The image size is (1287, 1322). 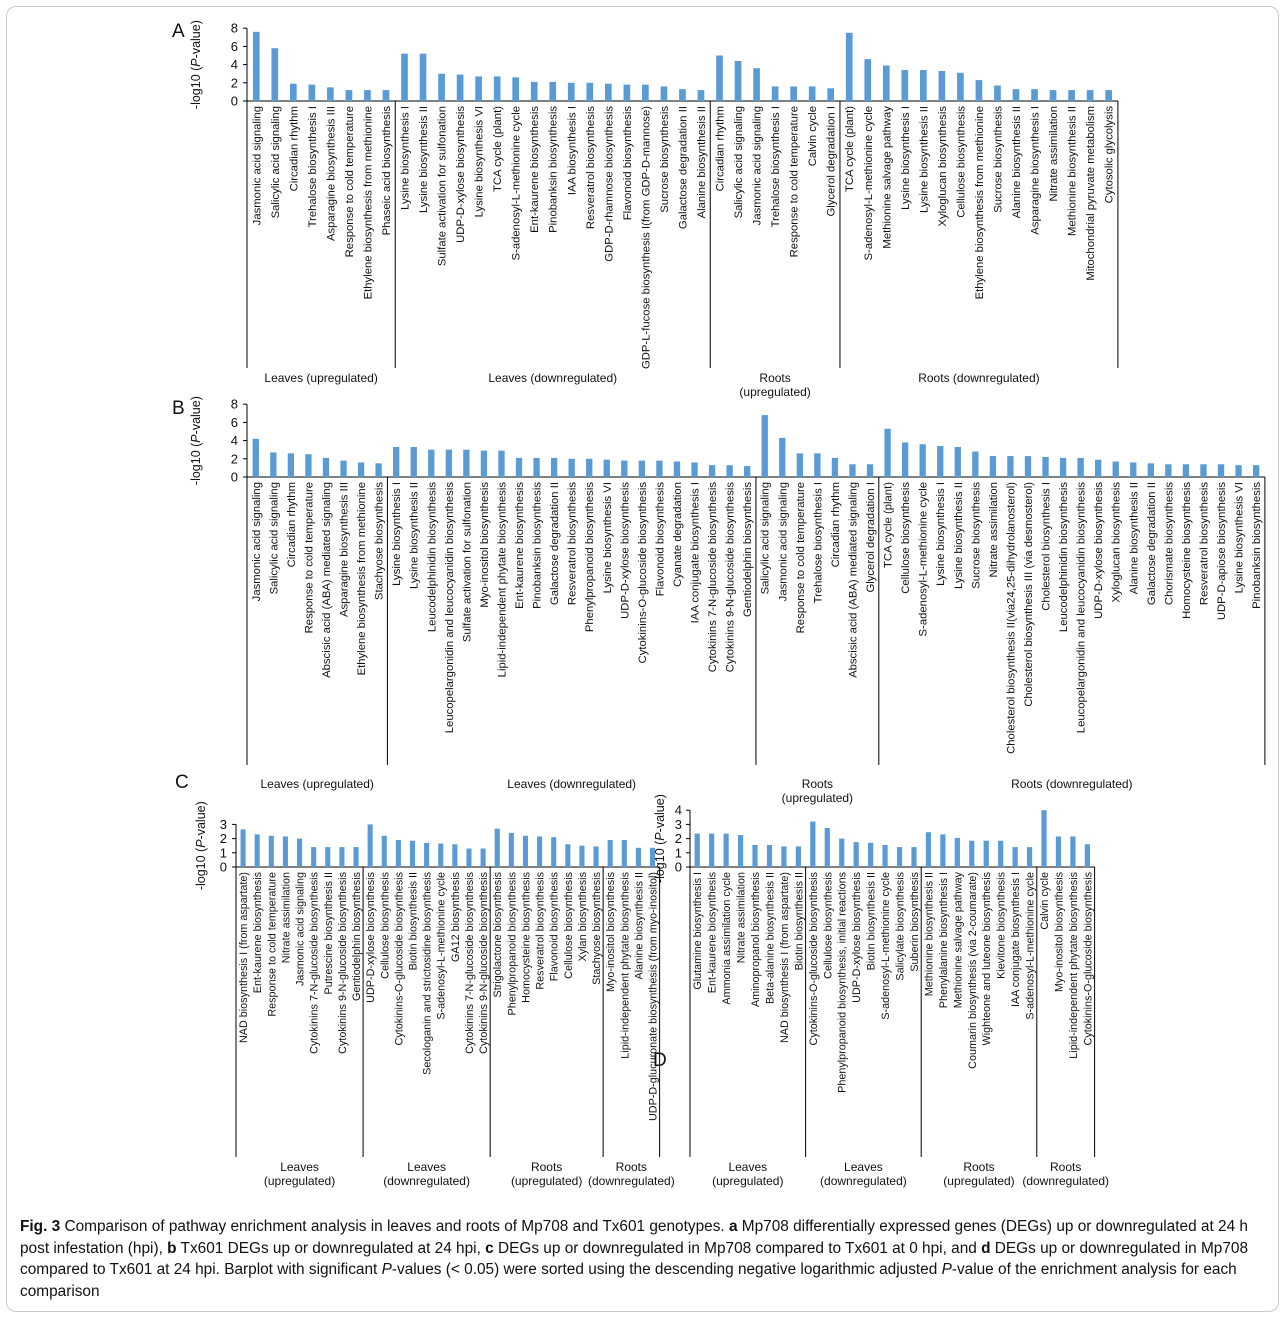 What do you see at coordinates (498, 934) in the screenshot?
I see `category-label: Strigolactone biosynthesis` at bounding box center [498, 934].